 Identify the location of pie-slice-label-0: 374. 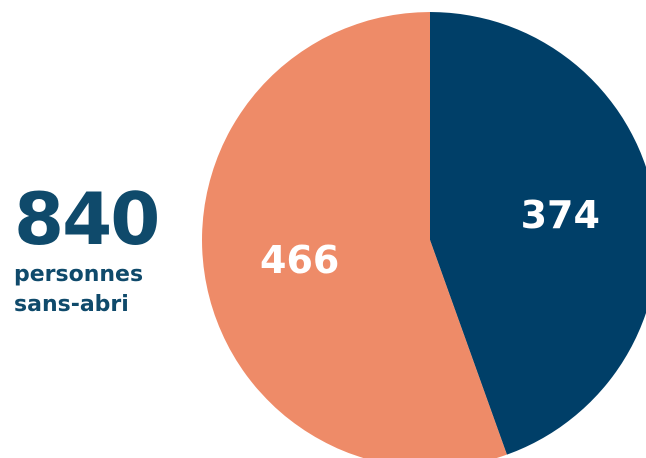
(560, 215).